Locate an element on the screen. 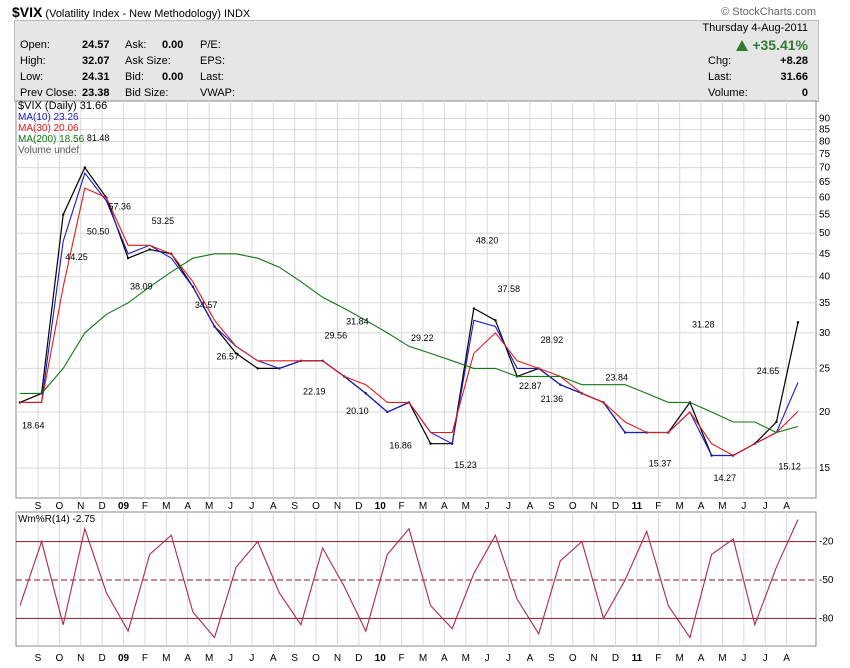 The image size is (850, 668). price-x-tick-label: S is located at coordinates (294, 506).